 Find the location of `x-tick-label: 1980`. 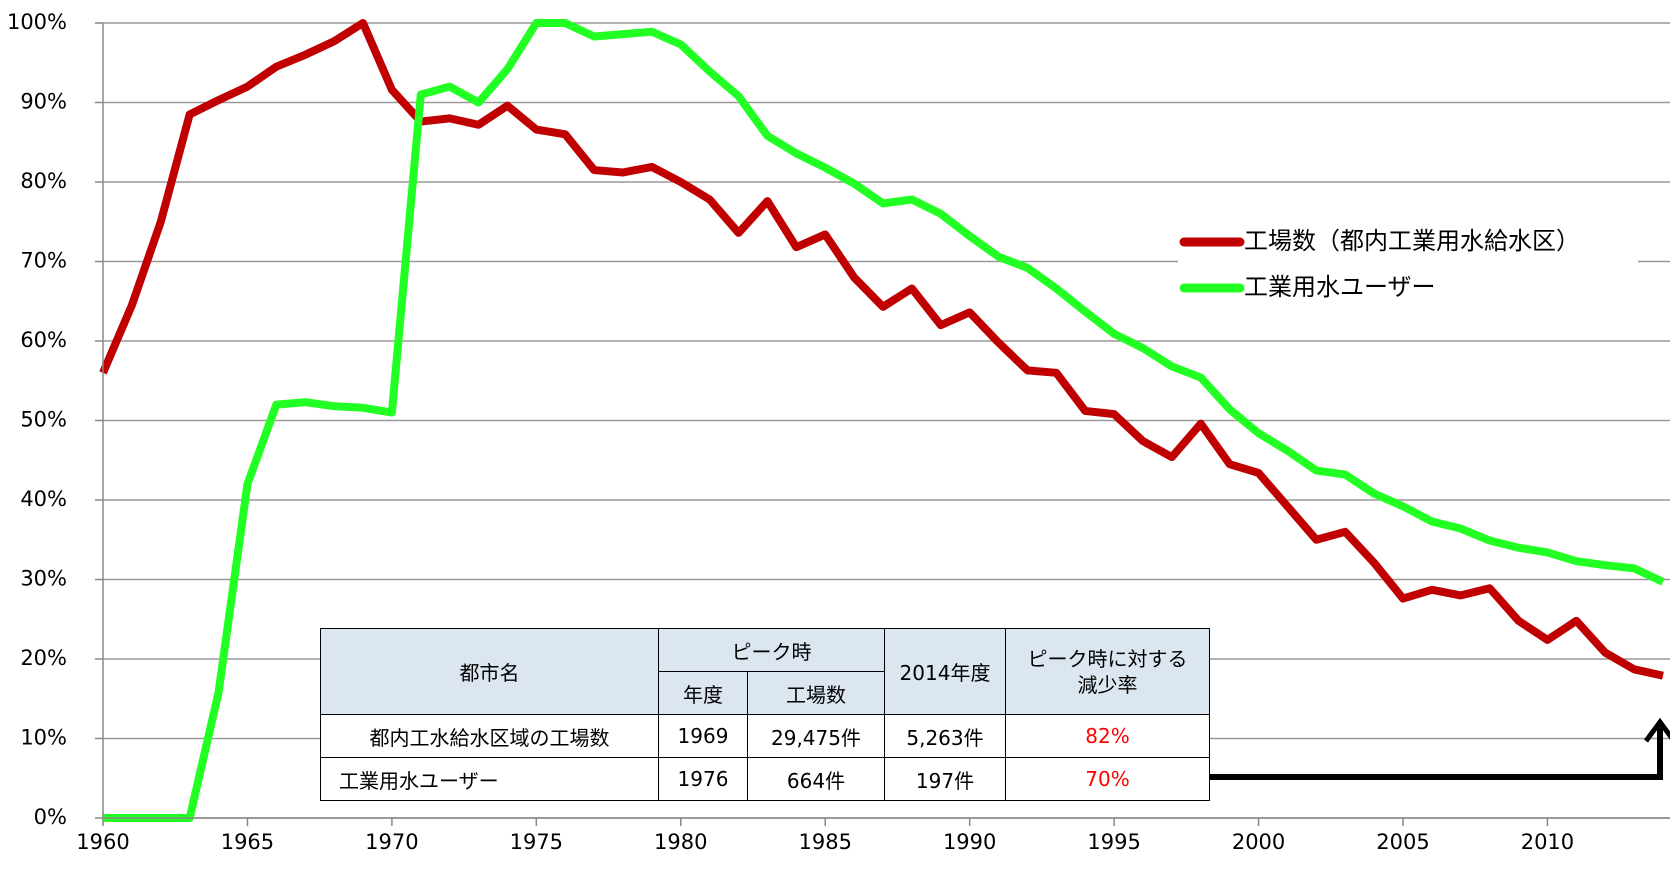

x-tick-label: 1980 is located at coordinates (680, 842).